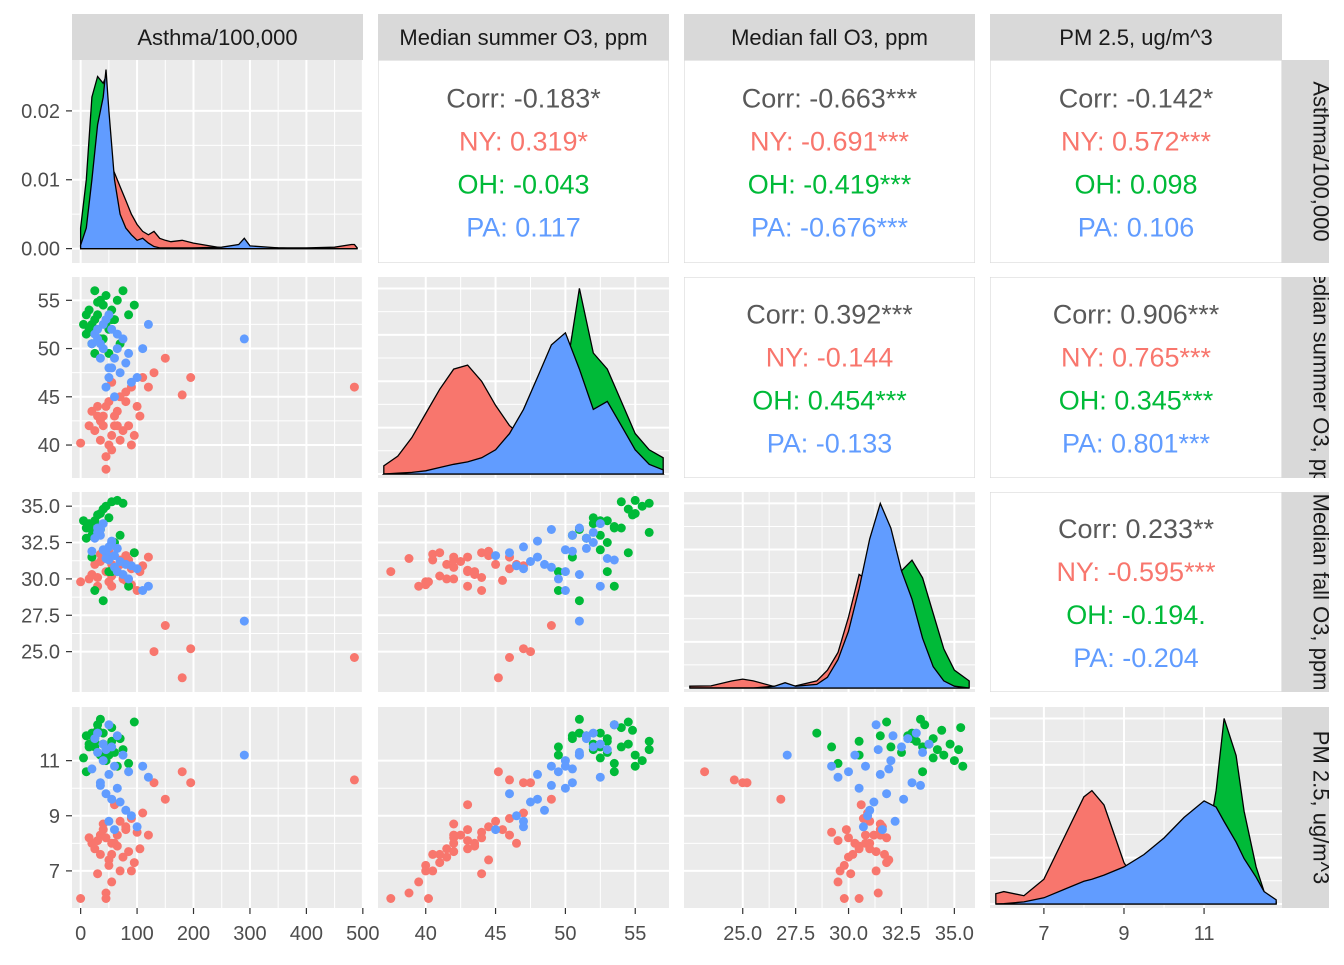 The height and width of the screenshot is (965, 1344). I want to click on column-strip-pm: PM 2.5, ug/m^3, so click(1136, 37).